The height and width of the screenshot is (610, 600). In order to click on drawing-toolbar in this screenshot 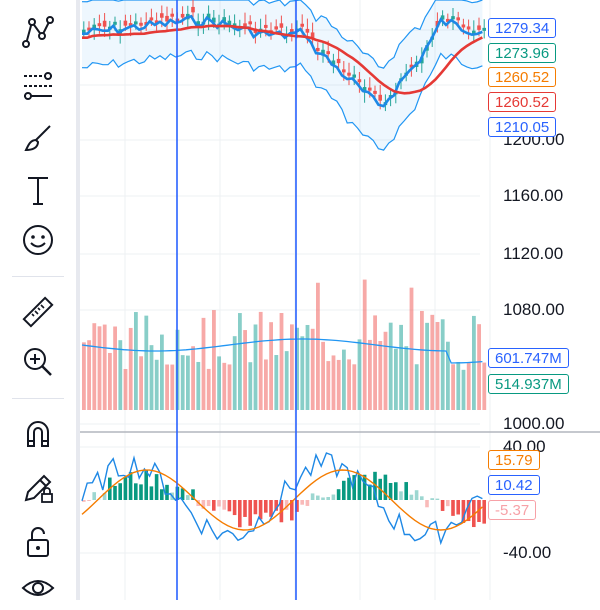, I will do `click(38, 300)`.